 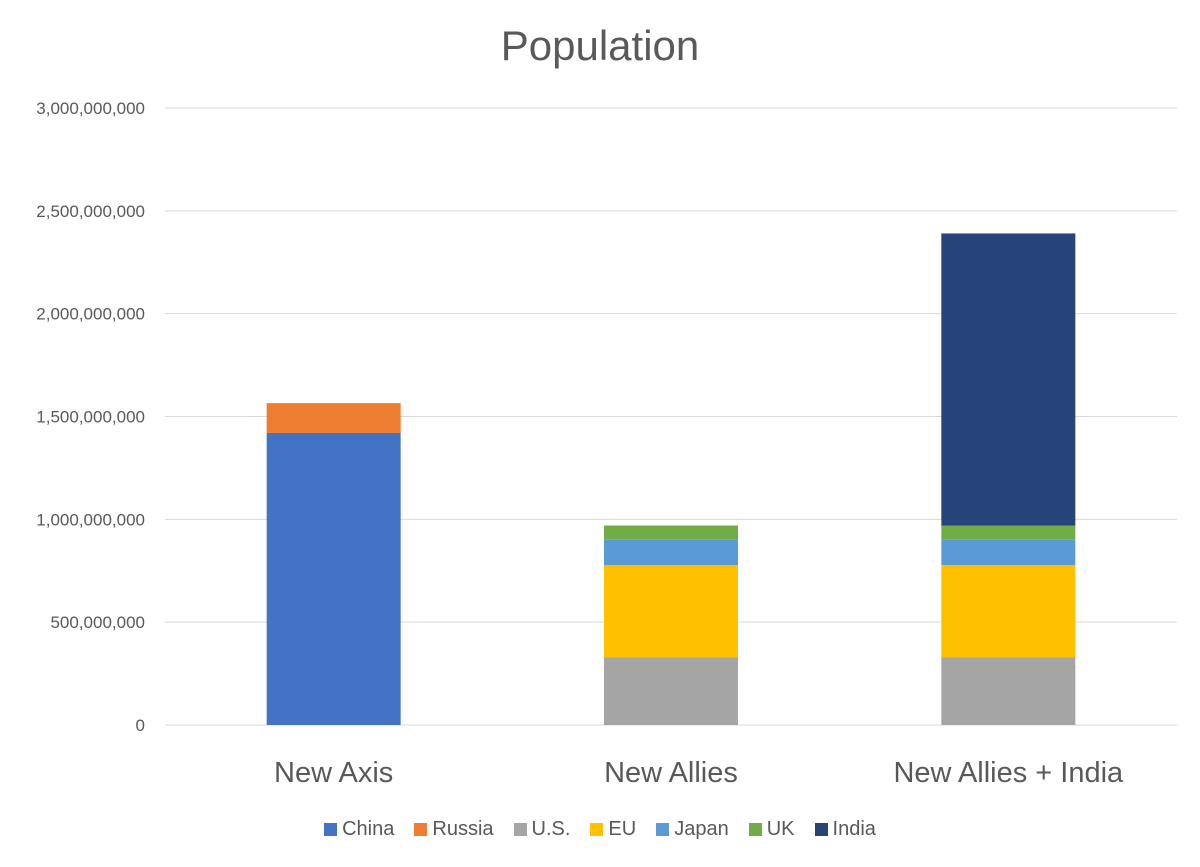 What do you see at coordinates (368, 829) in the screenshot?
I see `legend-label: China` at bounding box center [368, 829].